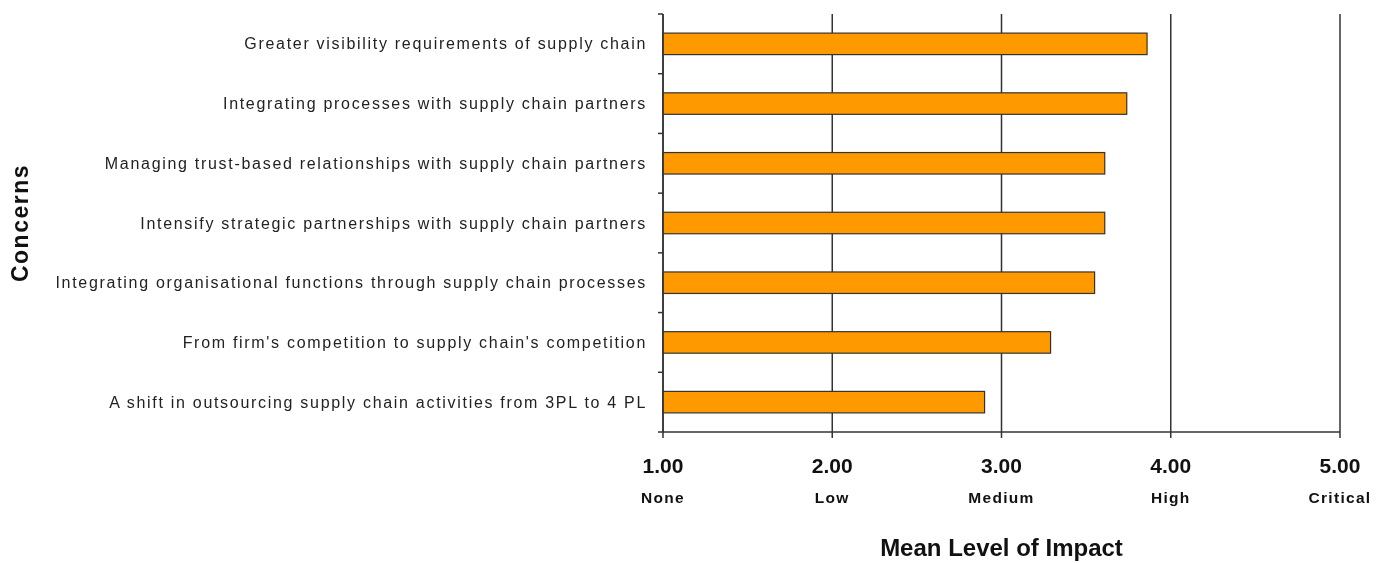  I want to click on y-tick-label: Intensify strategic partnerships with supply chain partners, so click(393, 223).